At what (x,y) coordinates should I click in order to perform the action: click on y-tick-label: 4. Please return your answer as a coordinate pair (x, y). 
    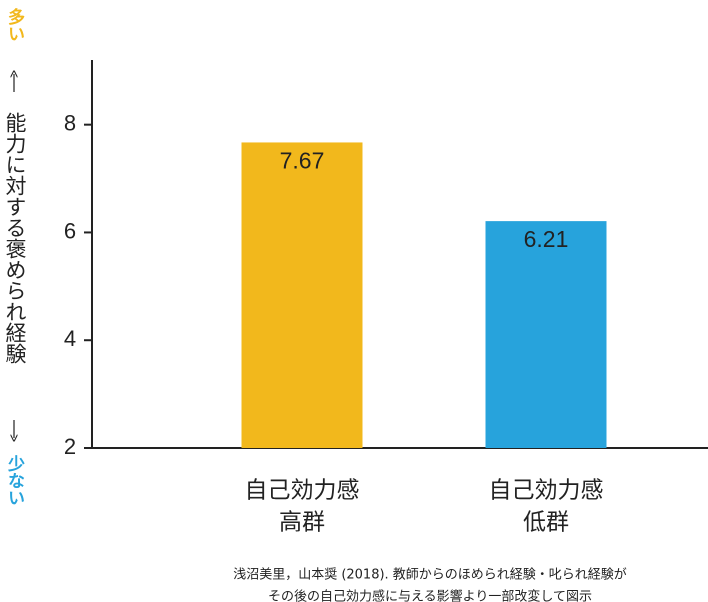
    Looking at the image, I should click on (70, 338).